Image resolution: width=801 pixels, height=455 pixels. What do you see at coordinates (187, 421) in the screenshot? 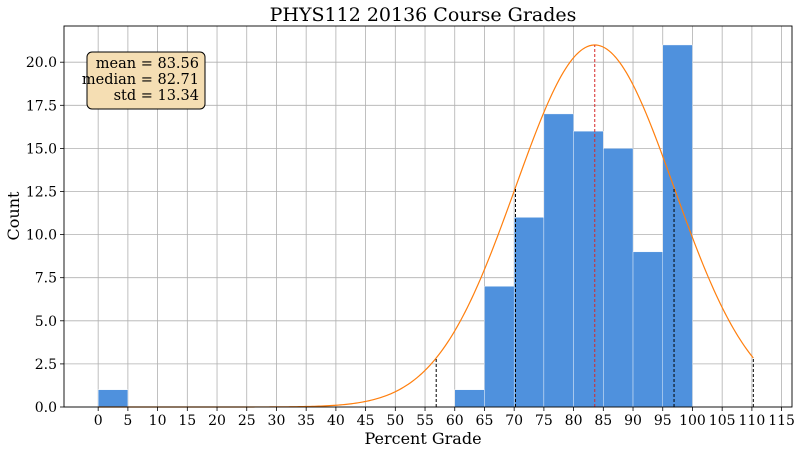
I see `x-tick-label: 15` at bounding box center [187, 421].